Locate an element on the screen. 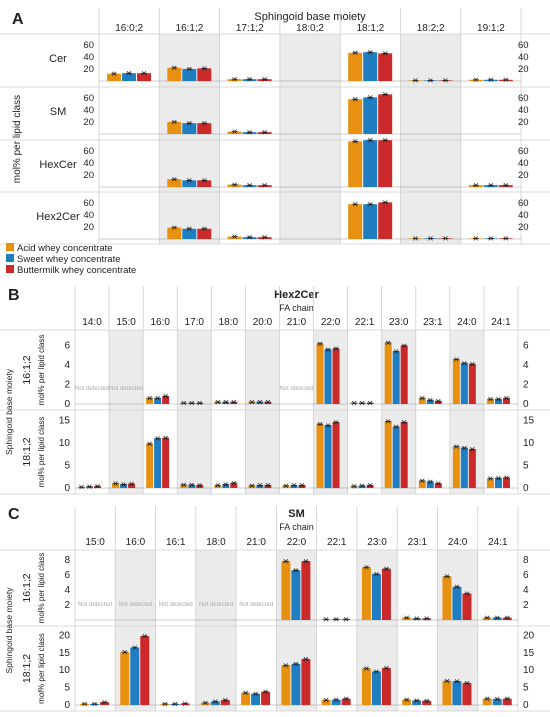 Image resolution: width=550 pixels, height=717 pixels. y-tick-left: 60 is located at coordinates (88, 45).